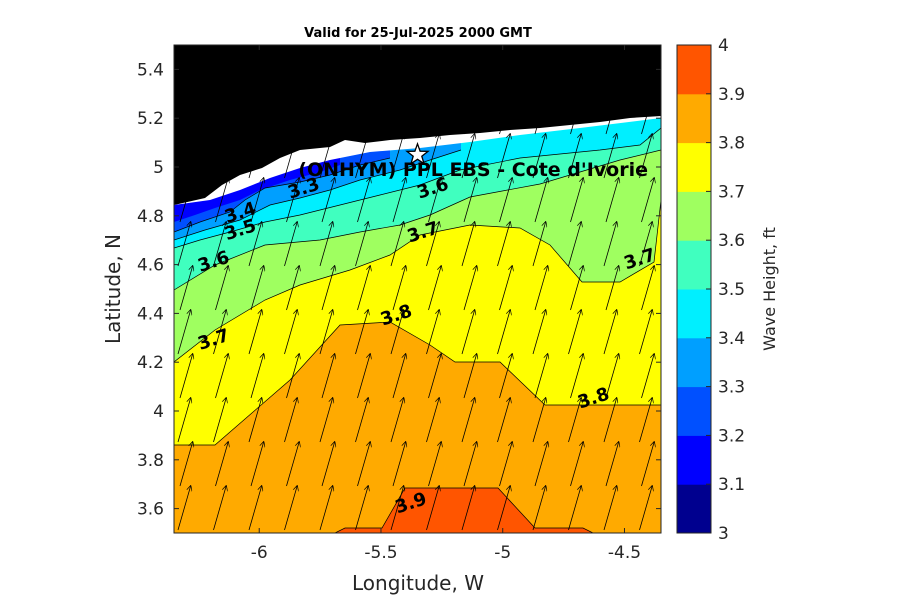  I want to click on y-tick-label: 4.8, so click(150, 217).